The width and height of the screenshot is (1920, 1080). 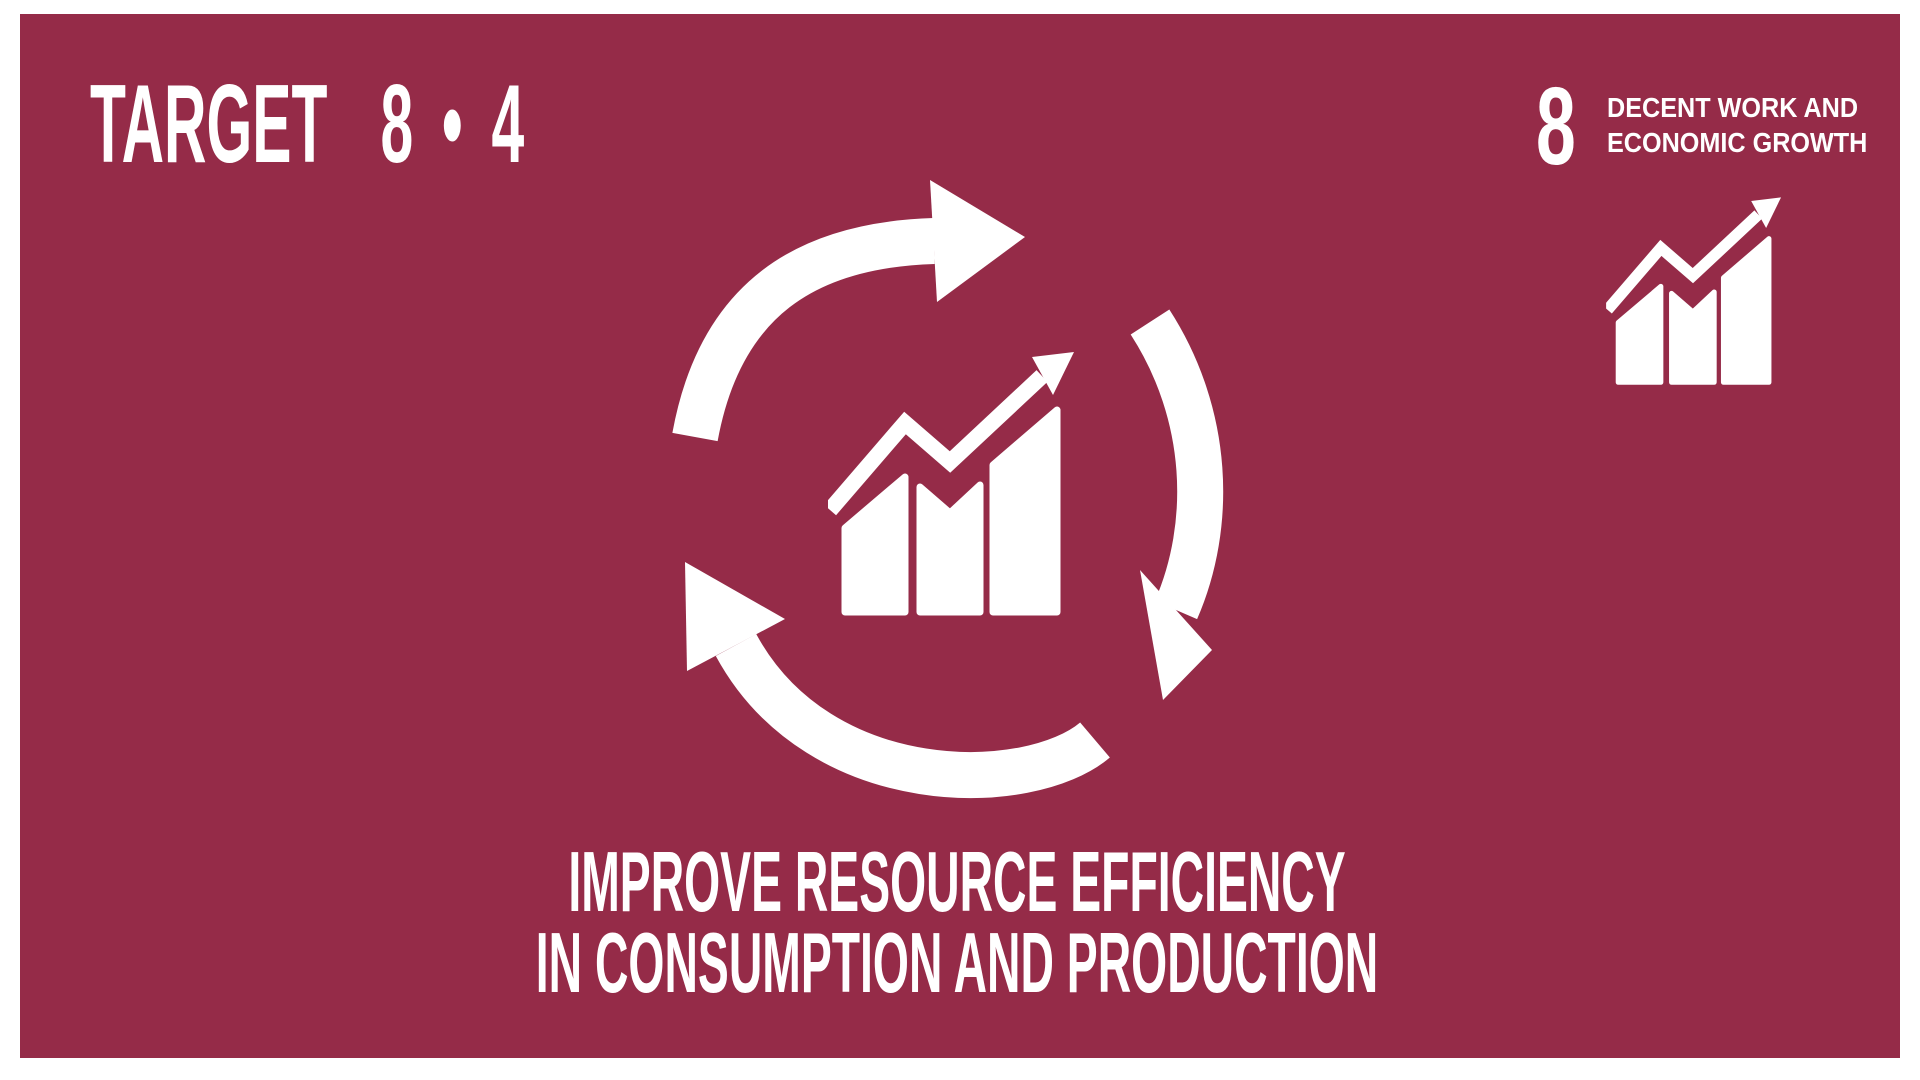 What do you see at coordinates (1751, 125) in the screenshot?
I see `goal-name: DECENT WORK AND ECONOMIC GROWTH` at bounding box center [1751, 125].